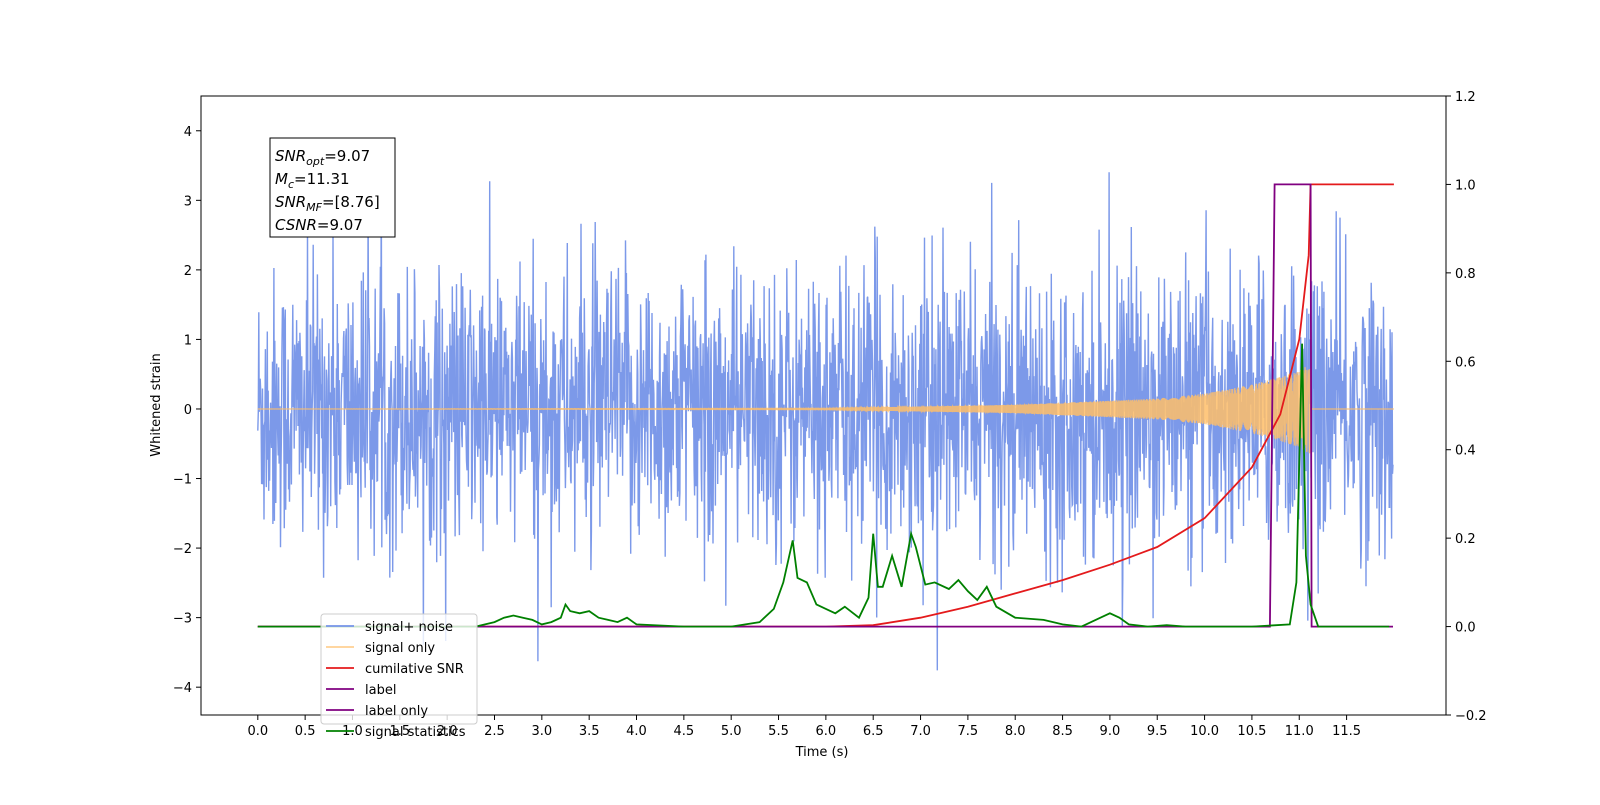 This screenshot has width=1600, height=805. Describe the element at coordinates (188, 340) in the screenshot. I see `y-tick-label: 1` at that location.